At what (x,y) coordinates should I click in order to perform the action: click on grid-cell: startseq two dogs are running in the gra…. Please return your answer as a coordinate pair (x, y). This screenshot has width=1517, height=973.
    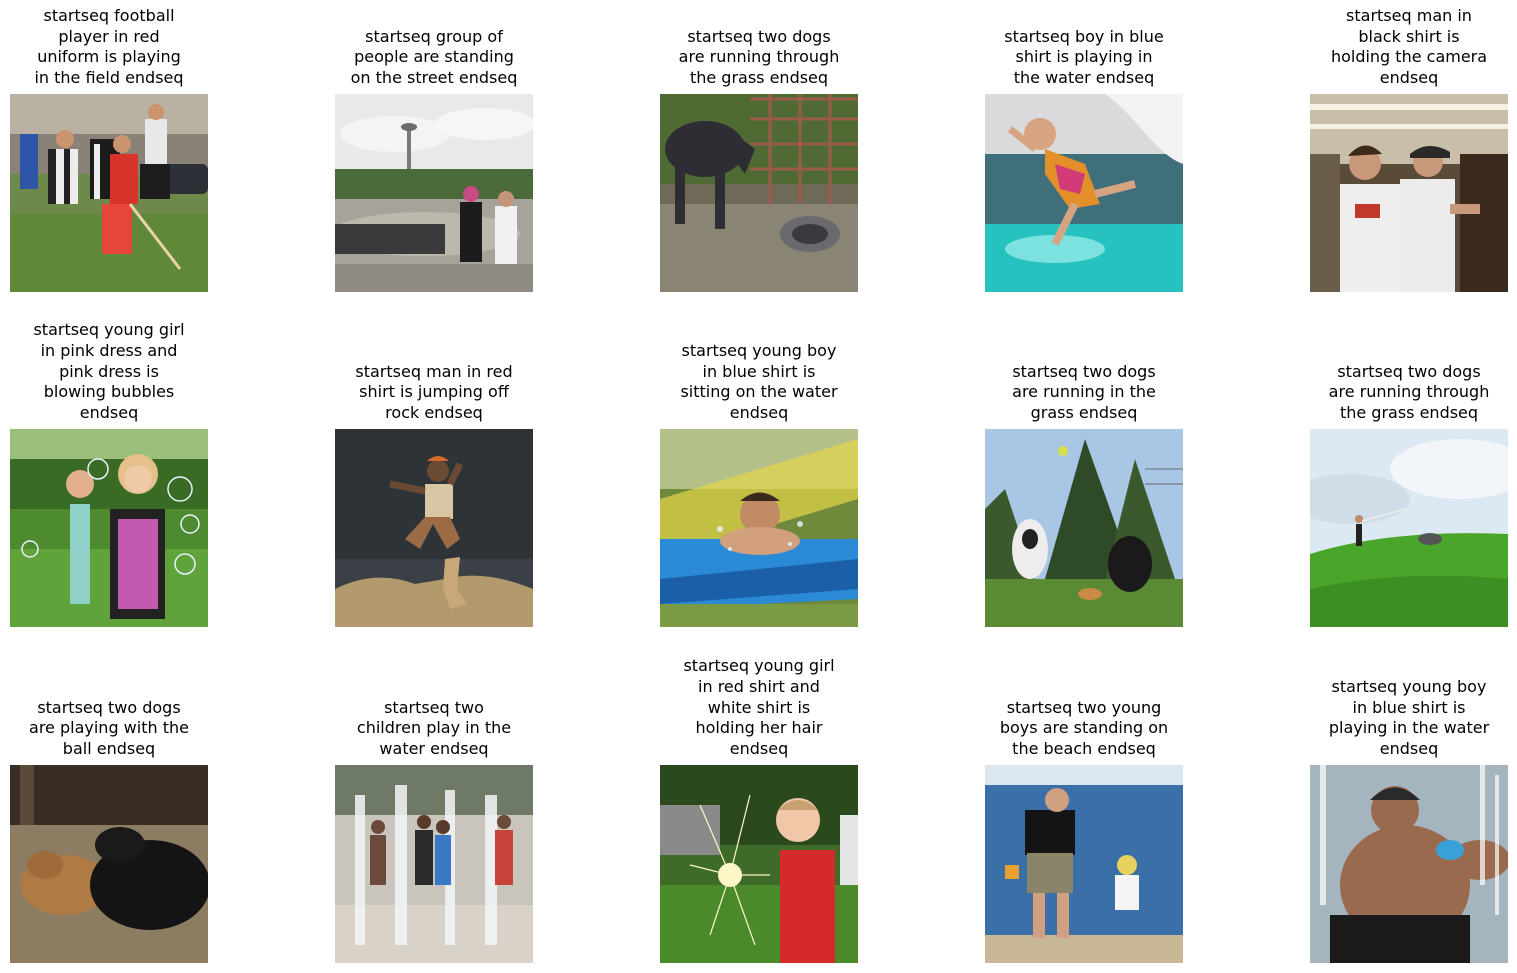
    Looking at the image, I should click on (1084, 463).